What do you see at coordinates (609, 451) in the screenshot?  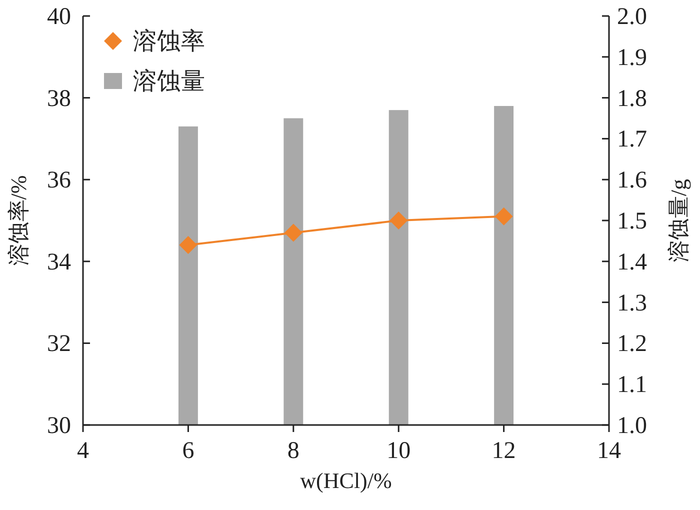 I see `x-tick-label: 14` at bounding box center [609, 451].